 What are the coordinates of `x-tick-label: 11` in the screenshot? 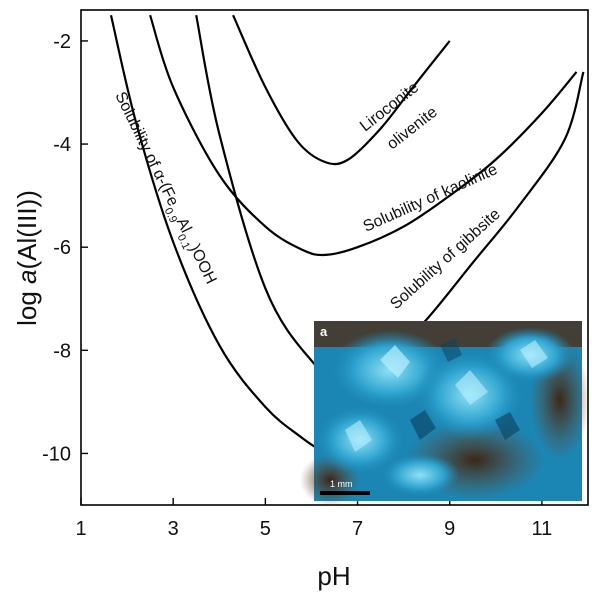 It's located at (542, 529).